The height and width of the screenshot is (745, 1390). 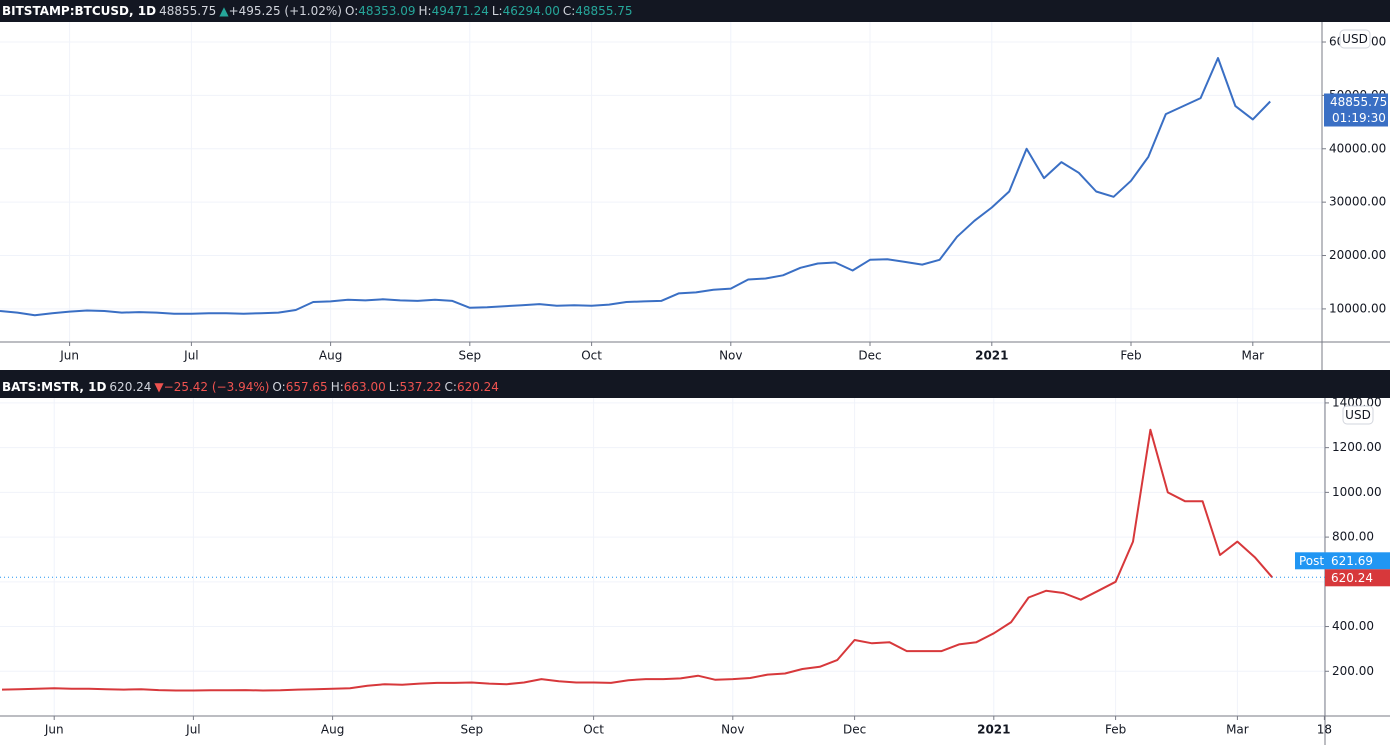 I want to click on ohlc-value: 657.65, so click(x=306, y=387).